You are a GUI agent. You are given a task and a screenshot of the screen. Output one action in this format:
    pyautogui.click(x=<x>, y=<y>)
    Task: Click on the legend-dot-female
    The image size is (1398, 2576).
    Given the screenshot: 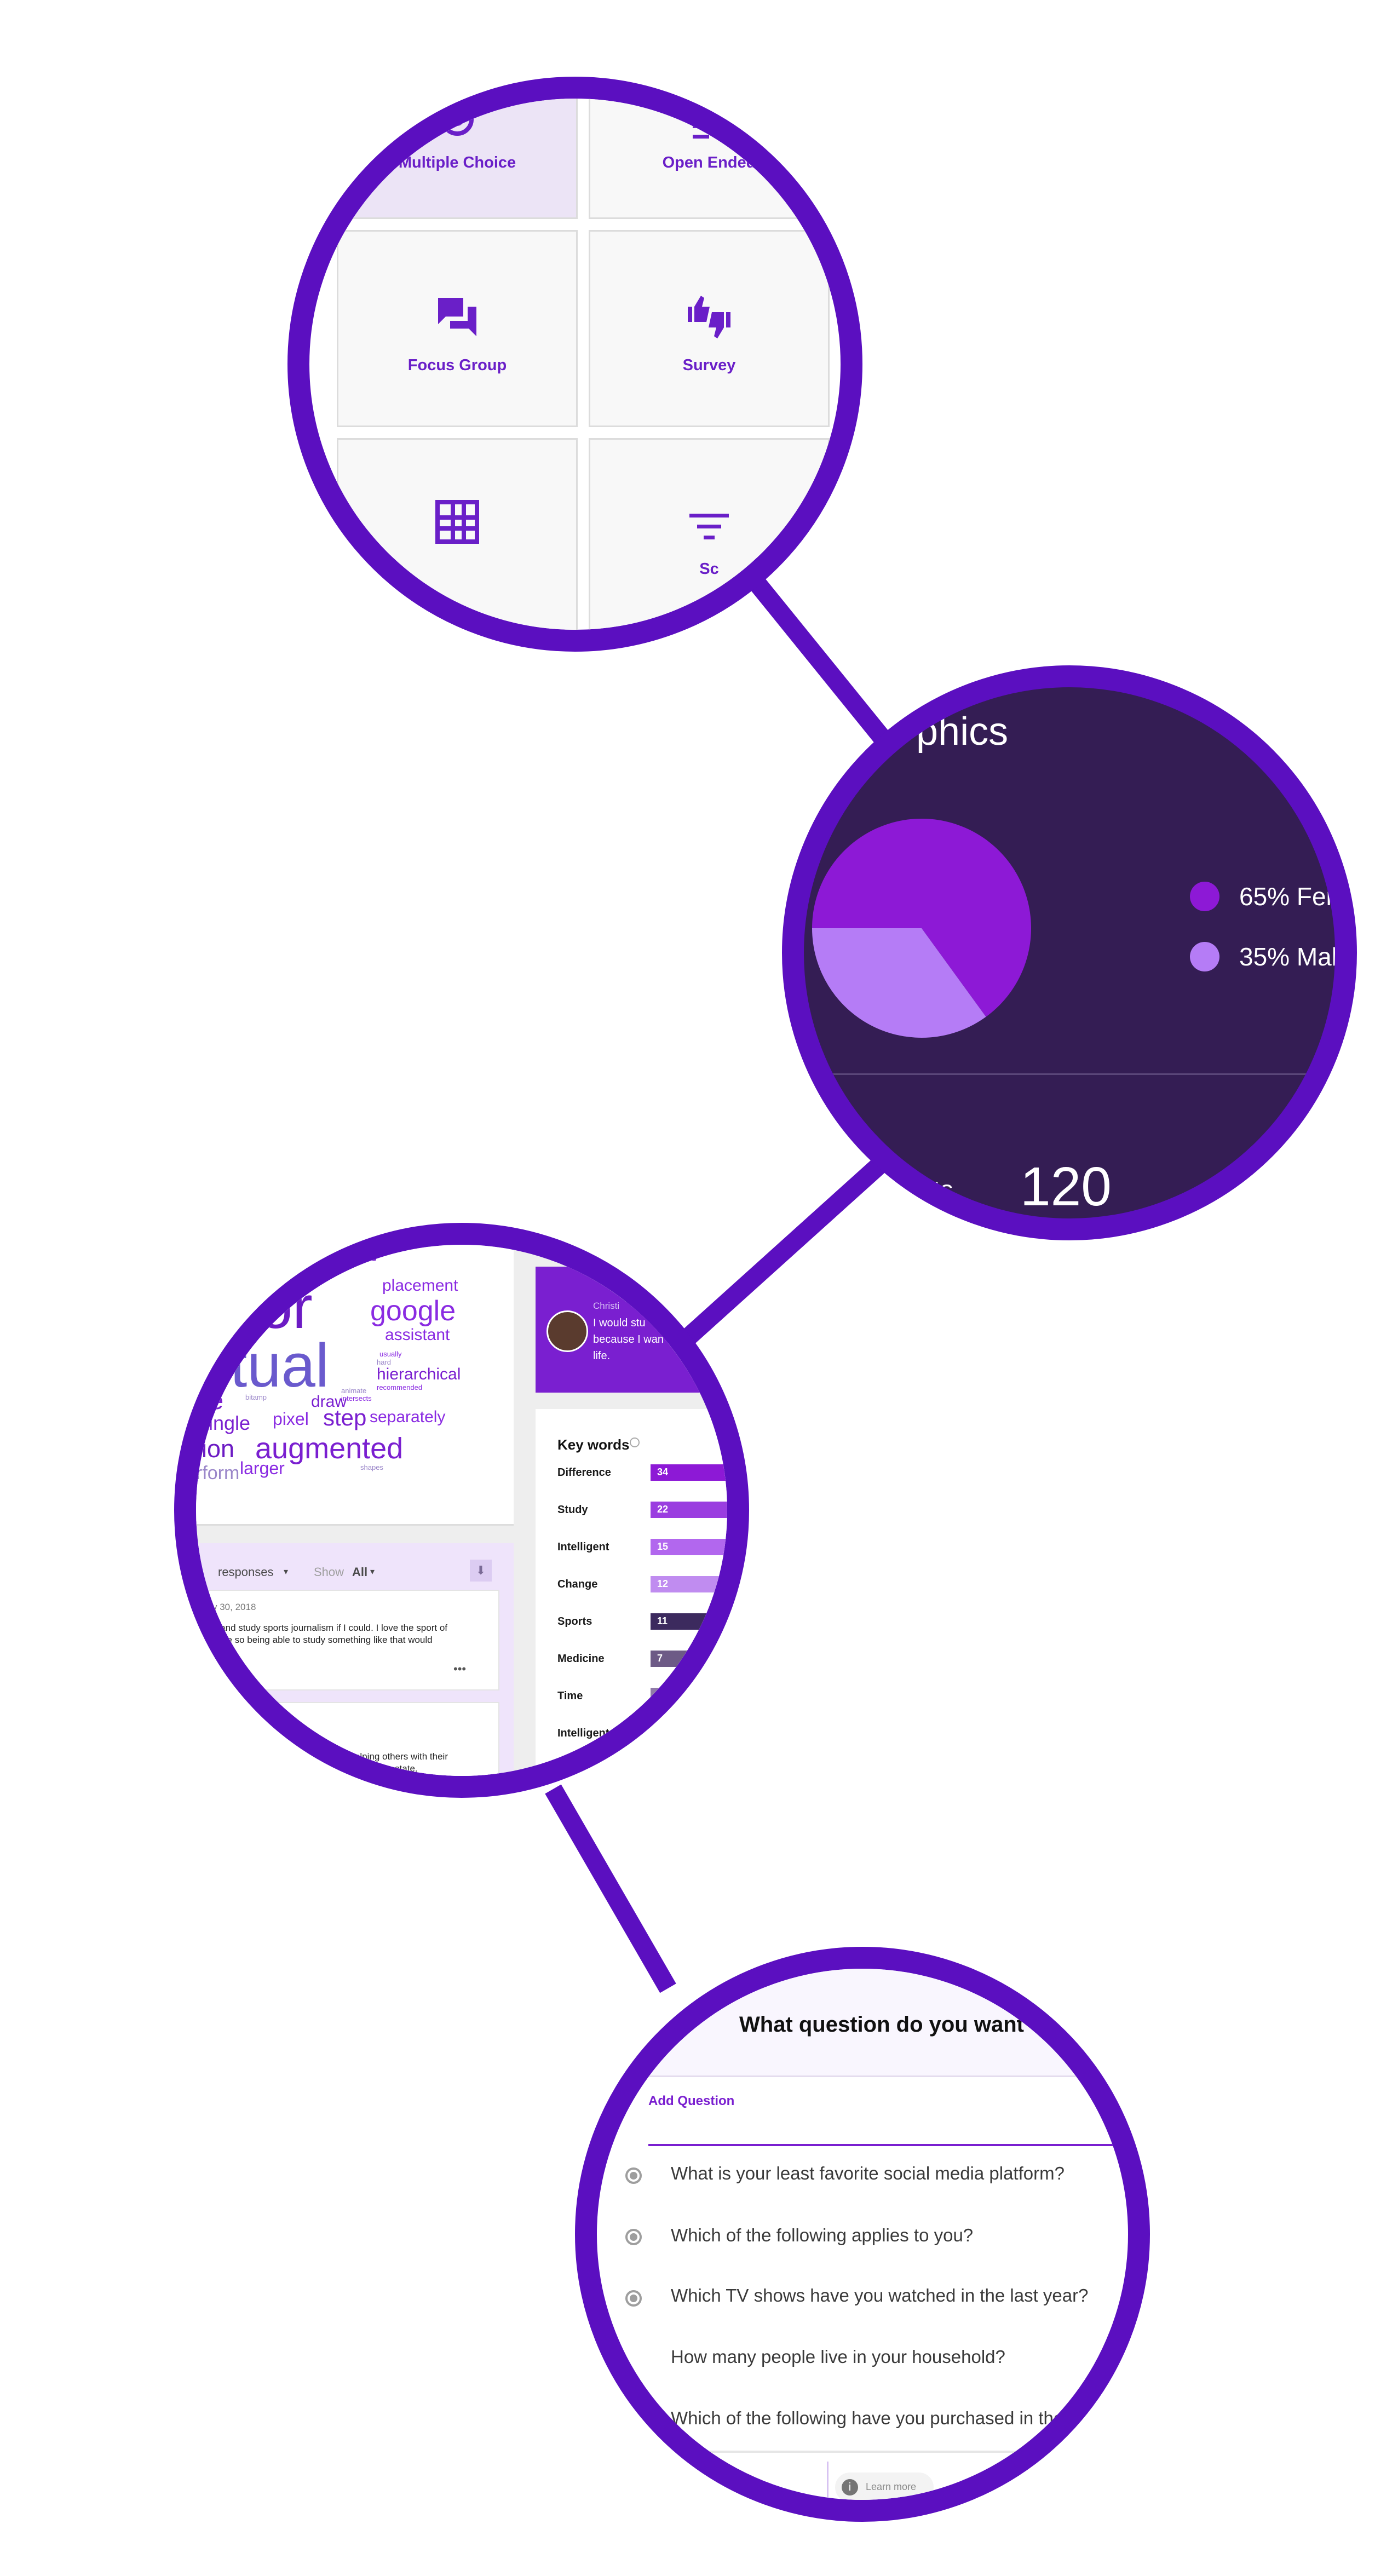 What is the action you would take?
    pyautogui.click(x=1204, y=896)
    